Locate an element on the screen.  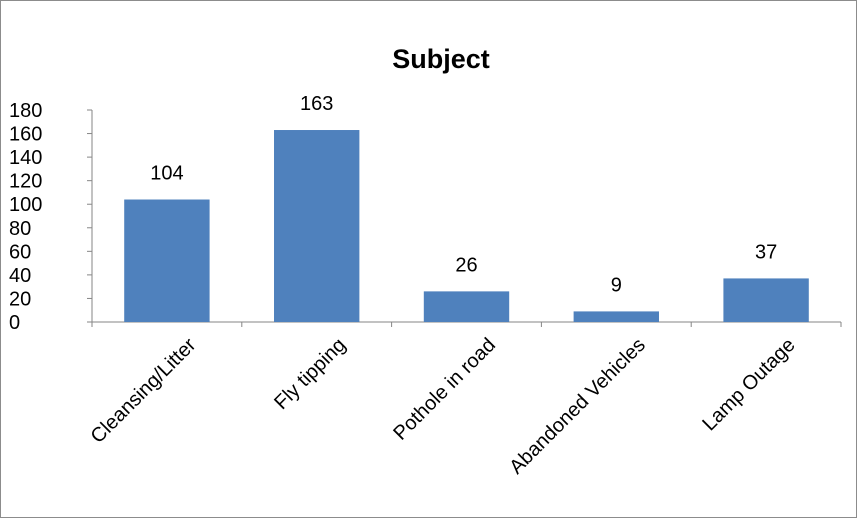
y-tick-label: 20 is located at coordinates (20, 299).